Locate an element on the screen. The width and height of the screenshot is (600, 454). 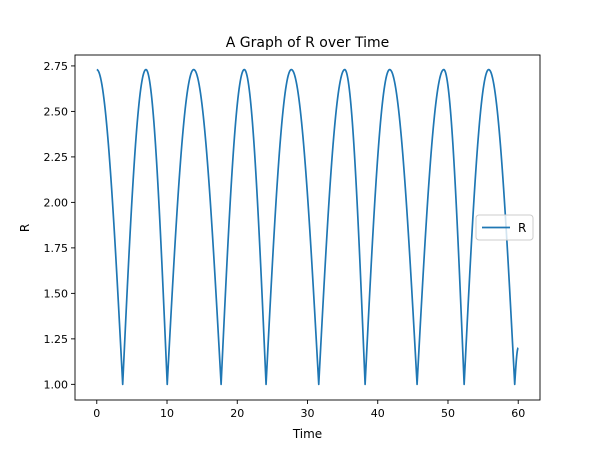
y-axis: 1.00 1.25 1.50 1.75 2.00 2.25 2.50 2.75 is located at coordinates (59, 225).